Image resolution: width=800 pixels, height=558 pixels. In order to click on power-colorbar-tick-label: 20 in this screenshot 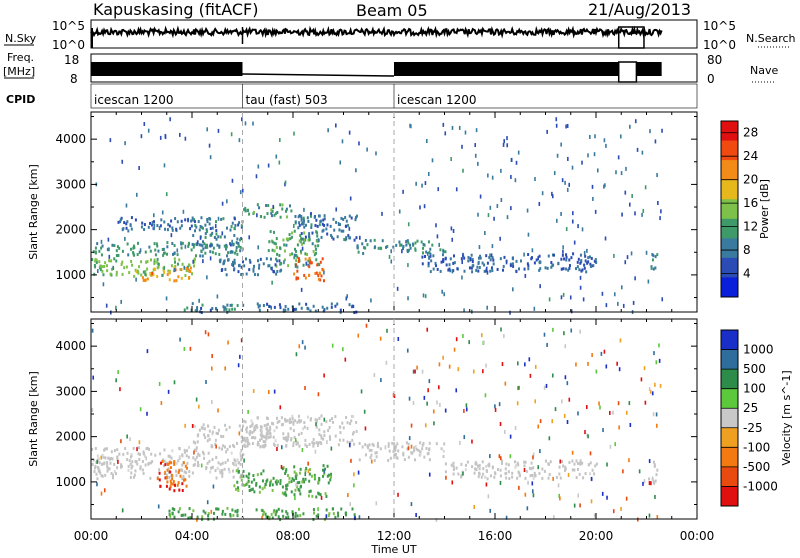, I will do `click(750, 180)`.